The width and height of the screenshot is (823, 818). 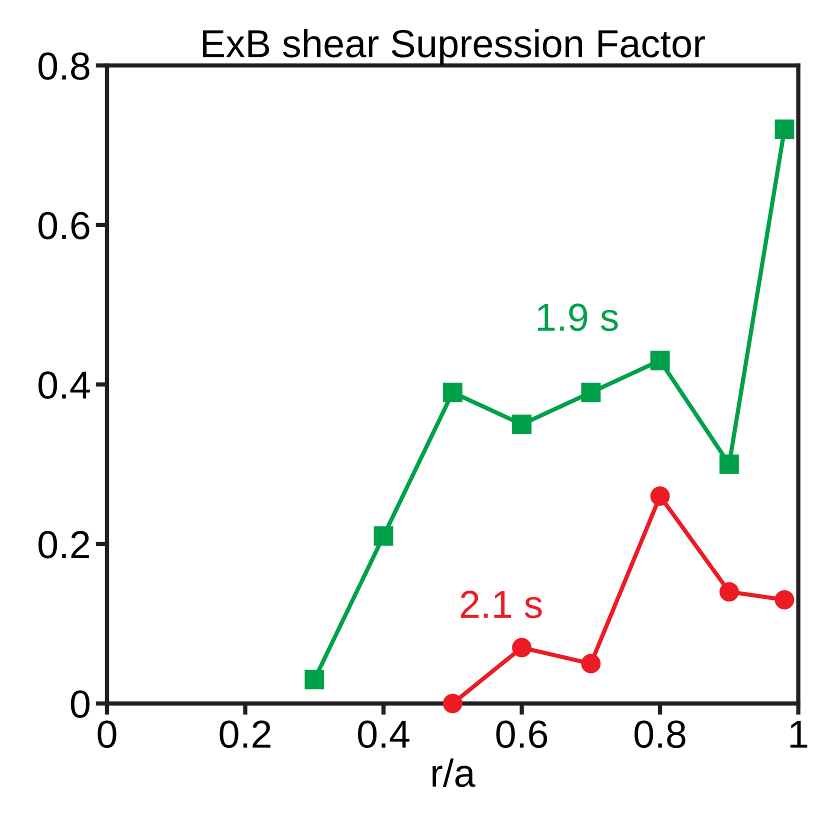 What do you see at coordinates (384, 734) in the screenshot?
I see `x-tick-label: 0.4` at bounding box center [384, 734].